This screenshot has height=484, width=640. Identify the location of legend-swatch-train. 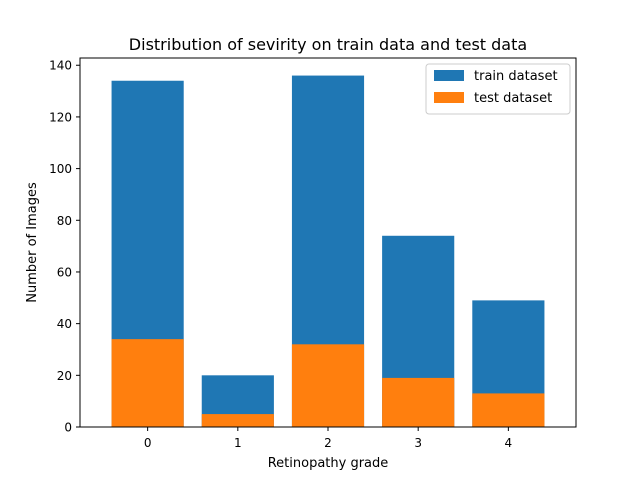
(449, 75).